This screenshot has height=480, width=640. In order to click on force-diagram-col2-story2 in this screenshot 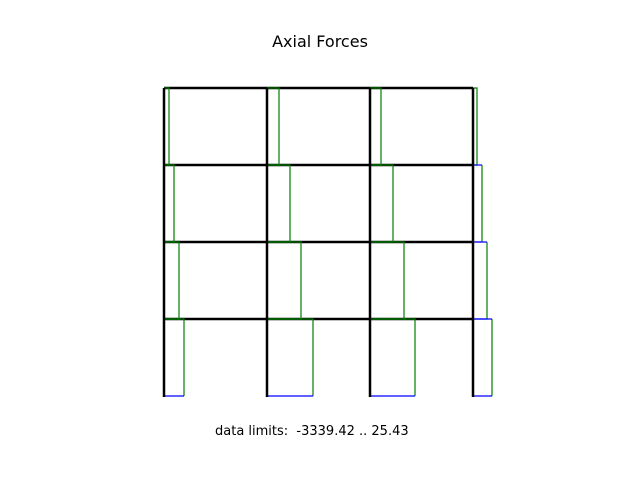, I will do `click(284, 280)`.